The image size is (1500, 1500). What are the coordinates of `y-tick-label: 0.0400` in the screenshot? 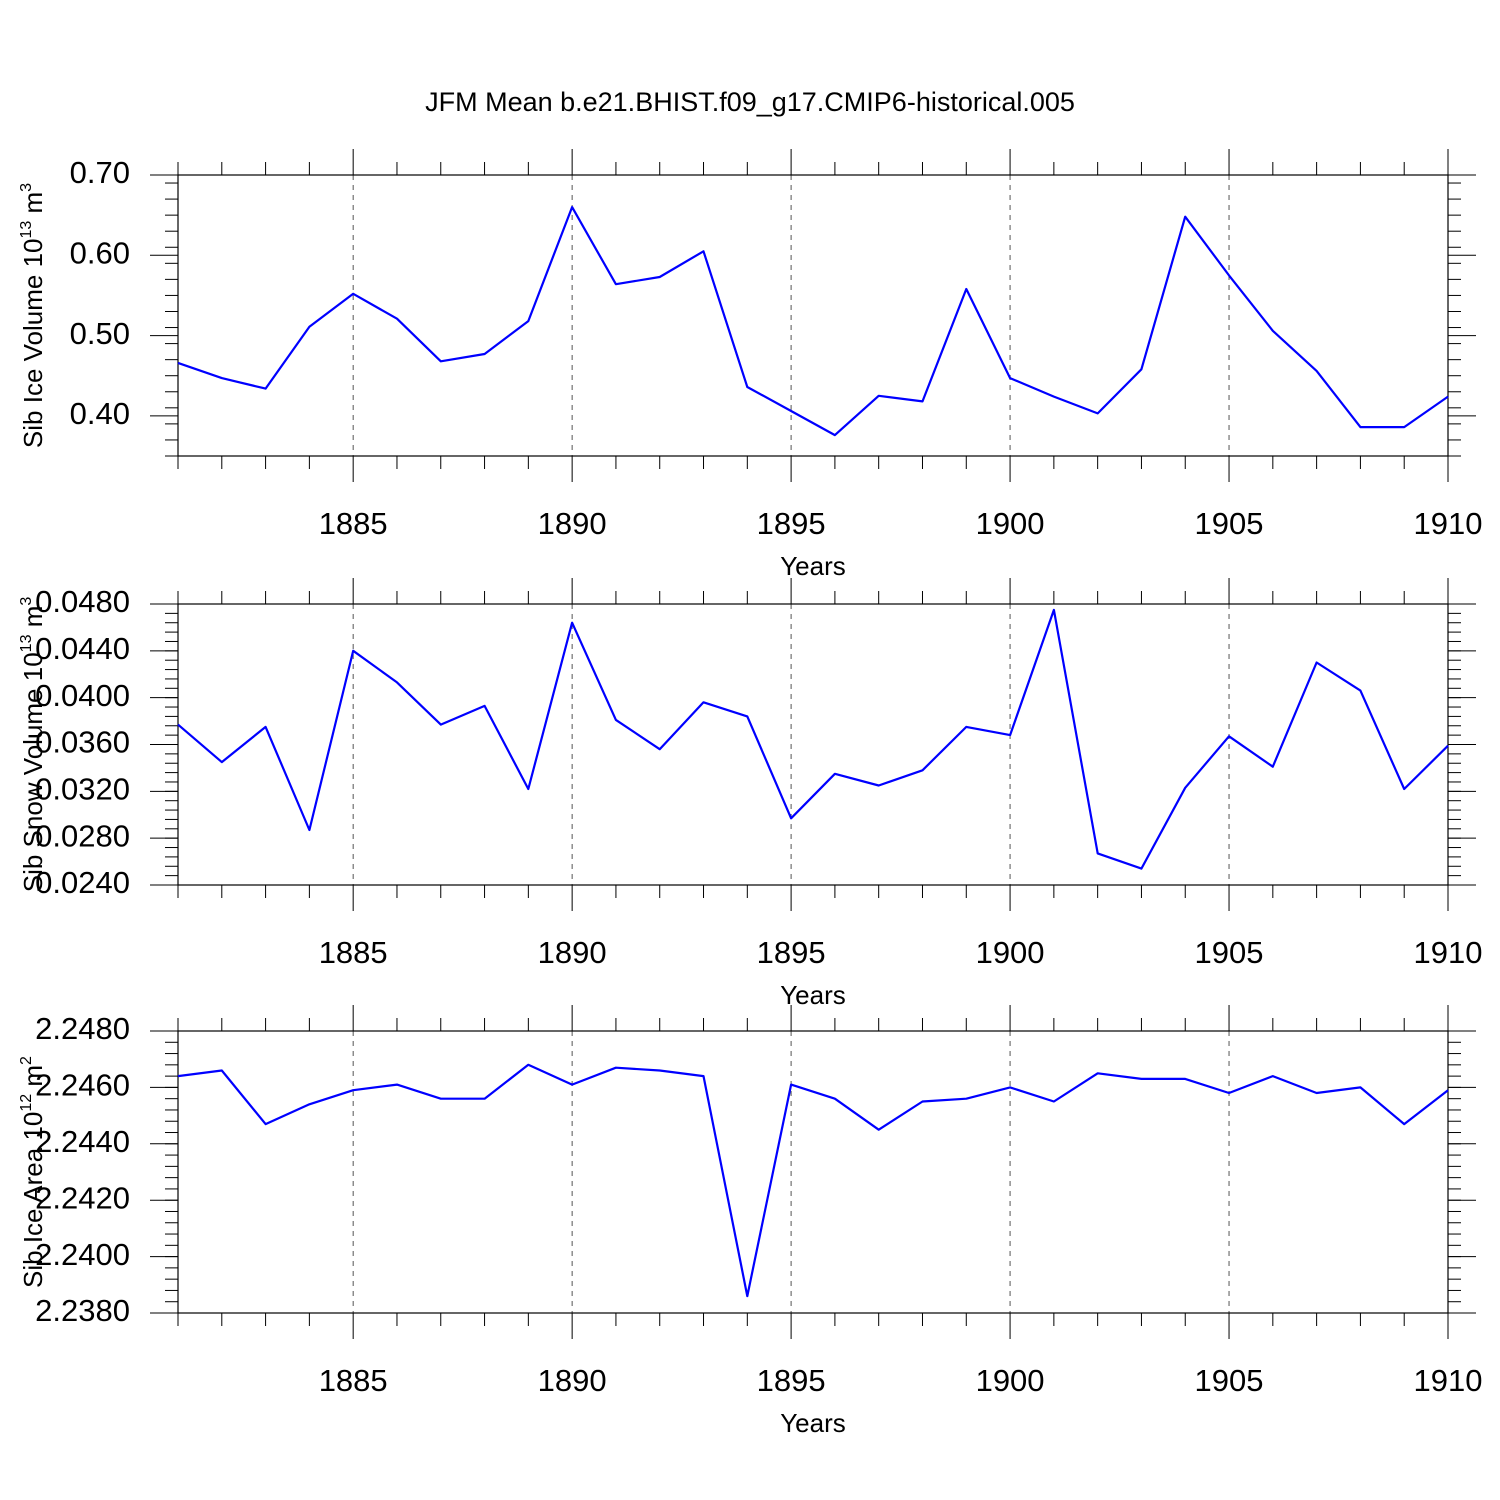 It's located at (82, 695).